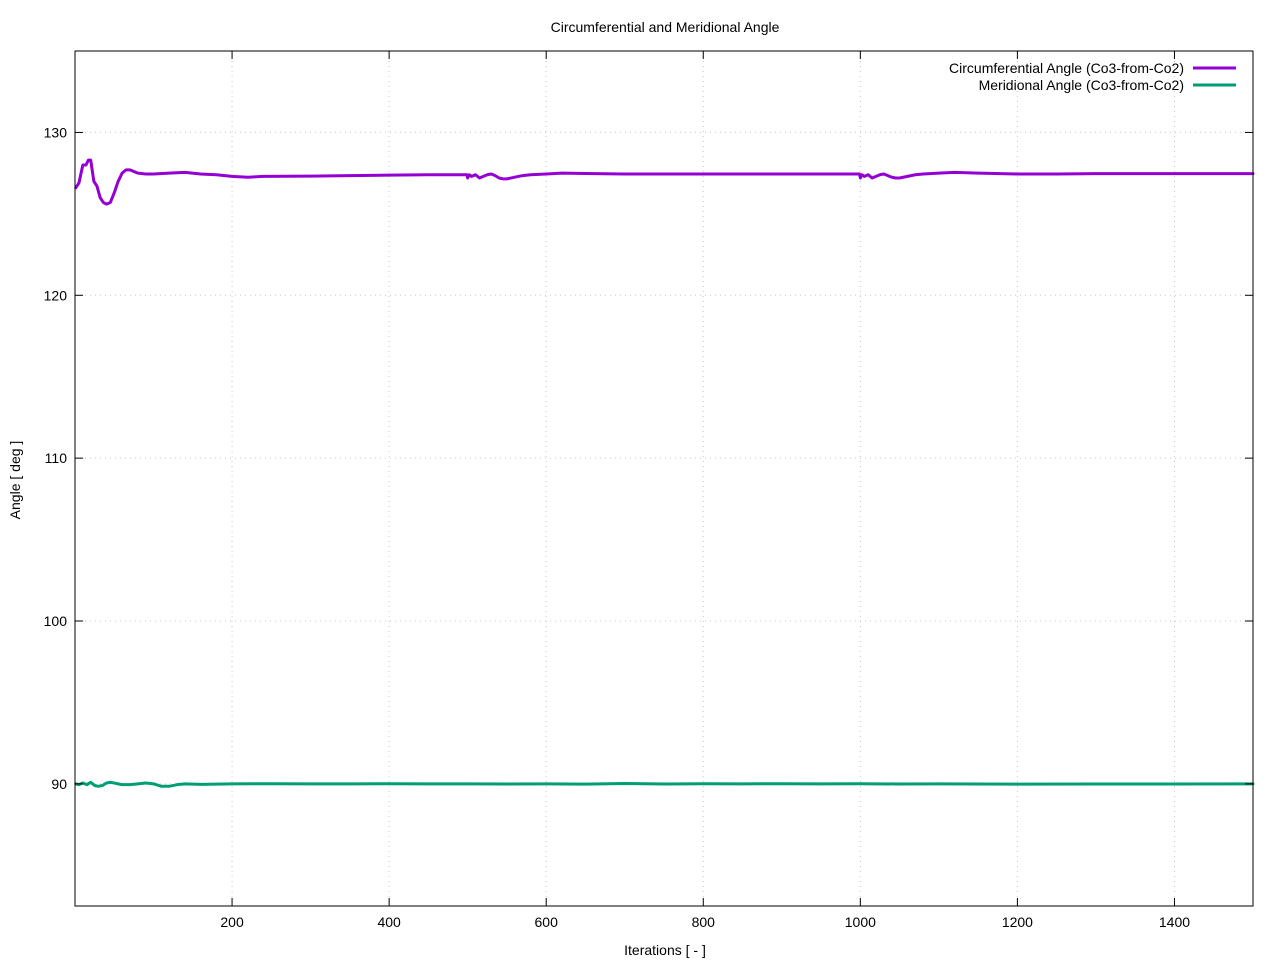 Image resolution: width=1280 pixels, height=960 pixels. What do you see at coordinates (547, 922) in the screenshot?
I see `x-tick-label: 600` at bounding box center [547, 922].